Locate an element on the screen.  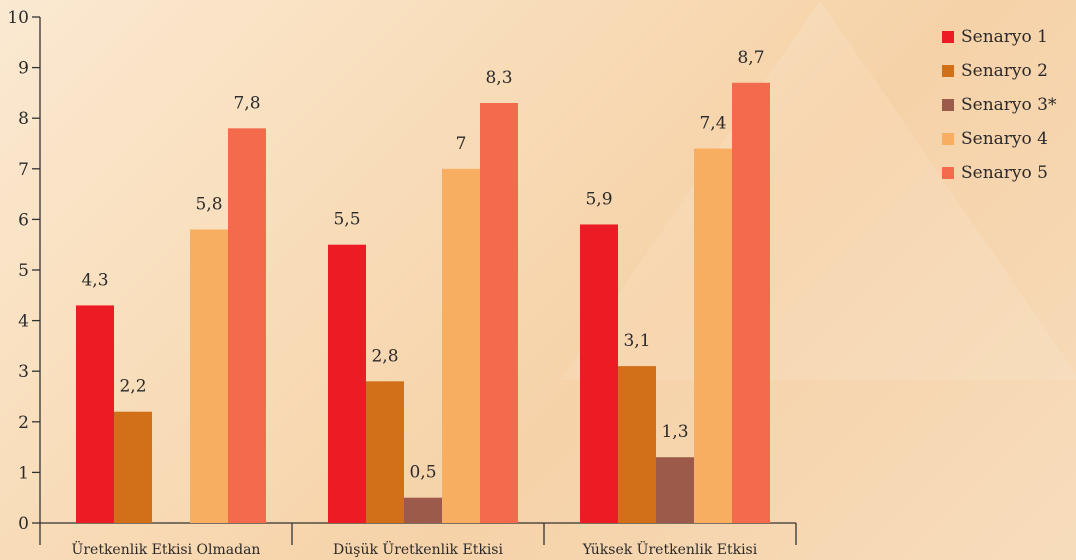
y-tick-label: 10 is located at coordinates (18, 18).